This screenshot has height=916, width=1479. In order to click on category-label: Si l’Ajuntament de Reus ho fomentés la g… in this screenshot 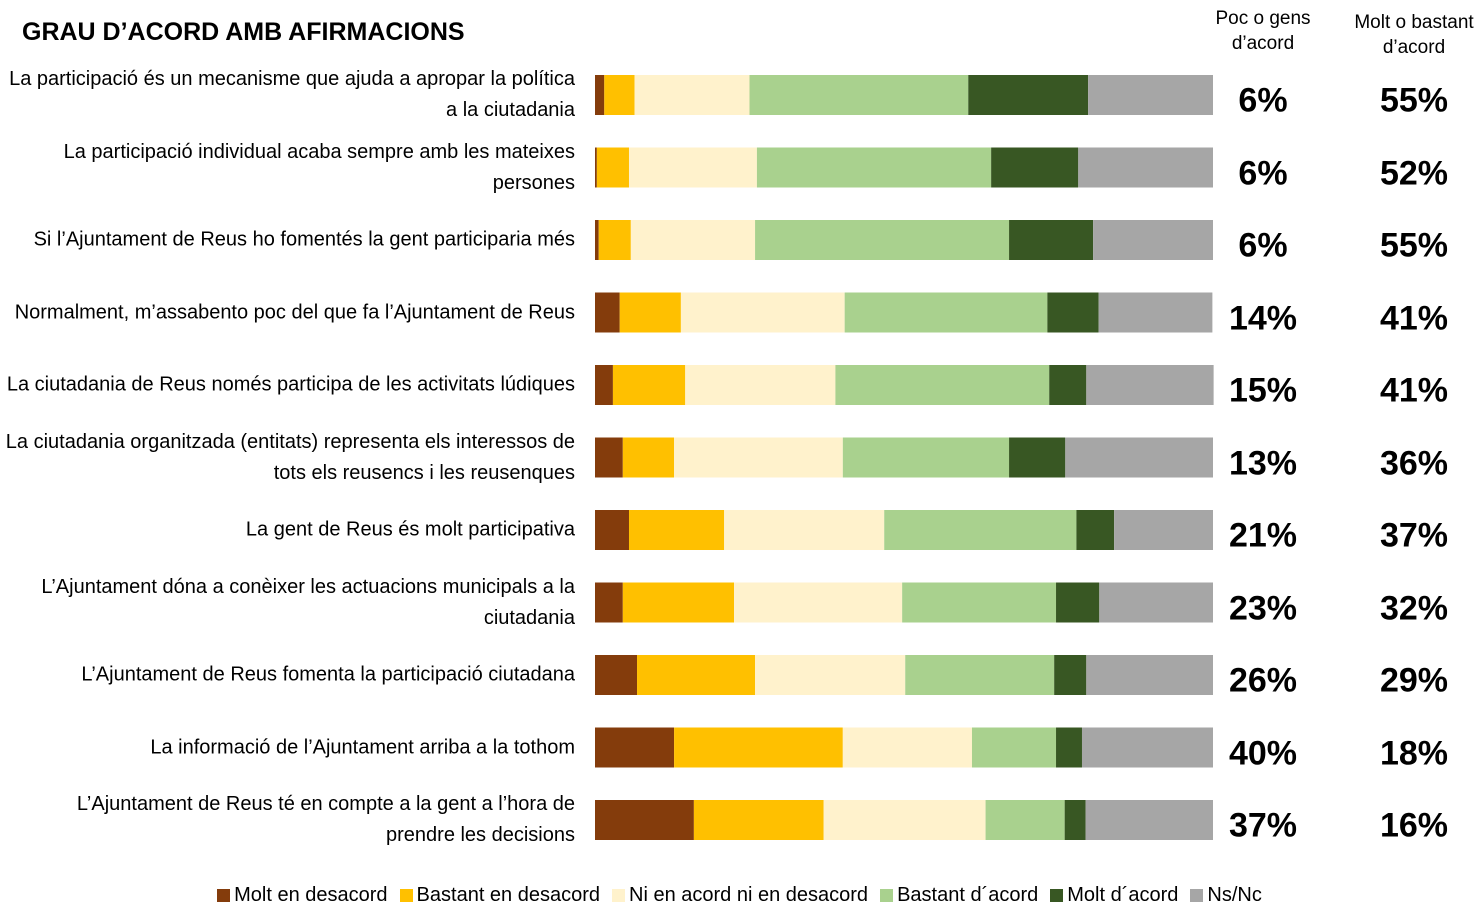, I will do `click(304, 239)`.